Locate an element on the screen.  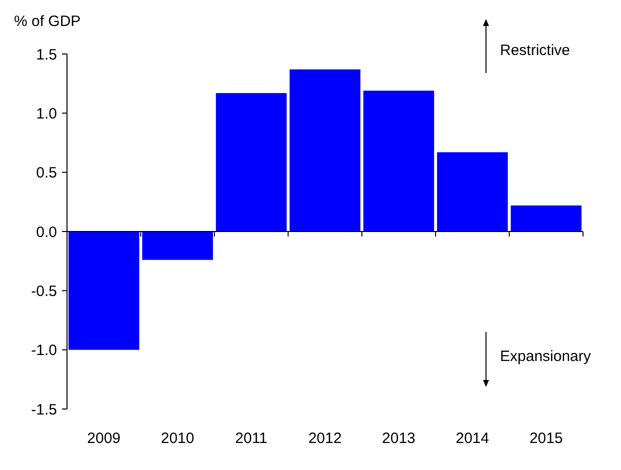
y-tick-label: -1.0 is located at coordinates (44, 351).